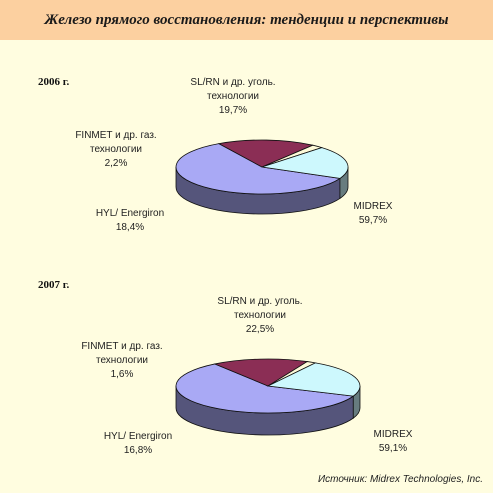 This screenshot has width=493, height=493. I want to click on label-2006-finmet-value: 2,2%, so click(116, 163).